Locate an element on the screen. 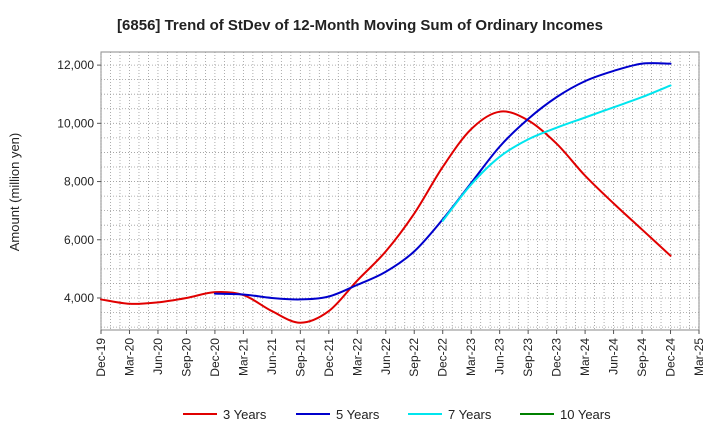  x-tick-label: Jun-21 is located at coordinates (272, 356).